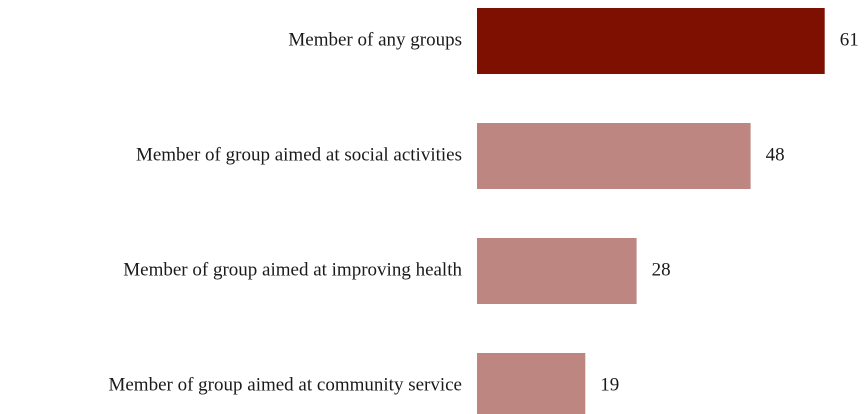 This screenshot has width=864, height=414. What do you see at coordinates (609, 384) in the screenshot?
I see `data-label: 19` at bounding box center [609, 384].